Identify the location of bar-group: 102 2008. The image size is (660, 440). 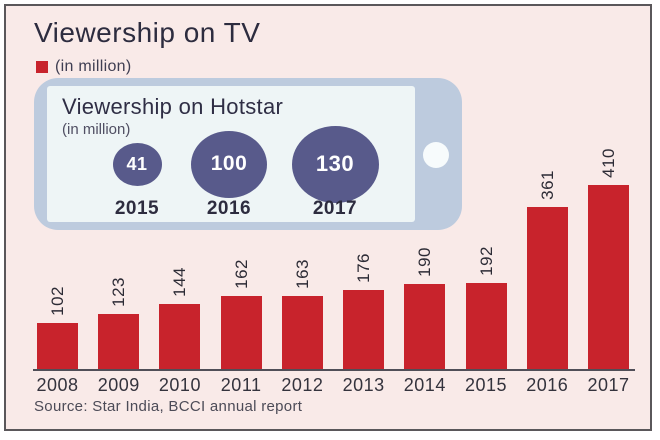
(57, 265).